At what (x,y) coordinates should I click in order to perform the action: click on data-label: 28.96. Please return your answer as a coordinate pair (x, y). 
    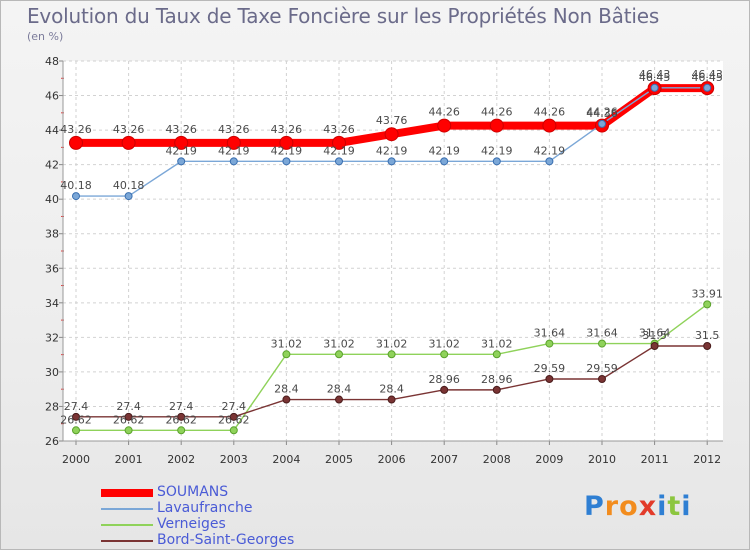
    Looking at the image, I should click on (444, 379).